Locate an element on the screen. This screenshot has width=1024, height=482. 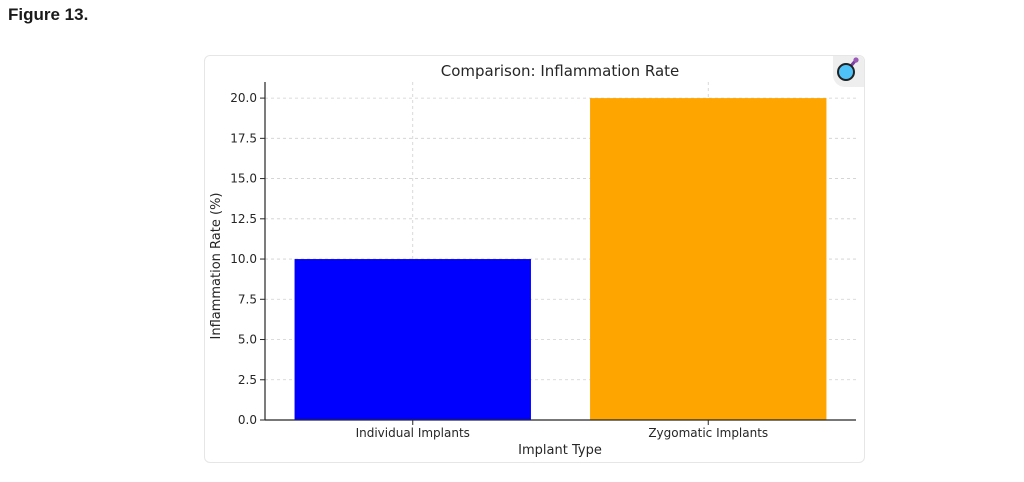
y-tick-label: 10.0 is located at coordinates (243, 259).